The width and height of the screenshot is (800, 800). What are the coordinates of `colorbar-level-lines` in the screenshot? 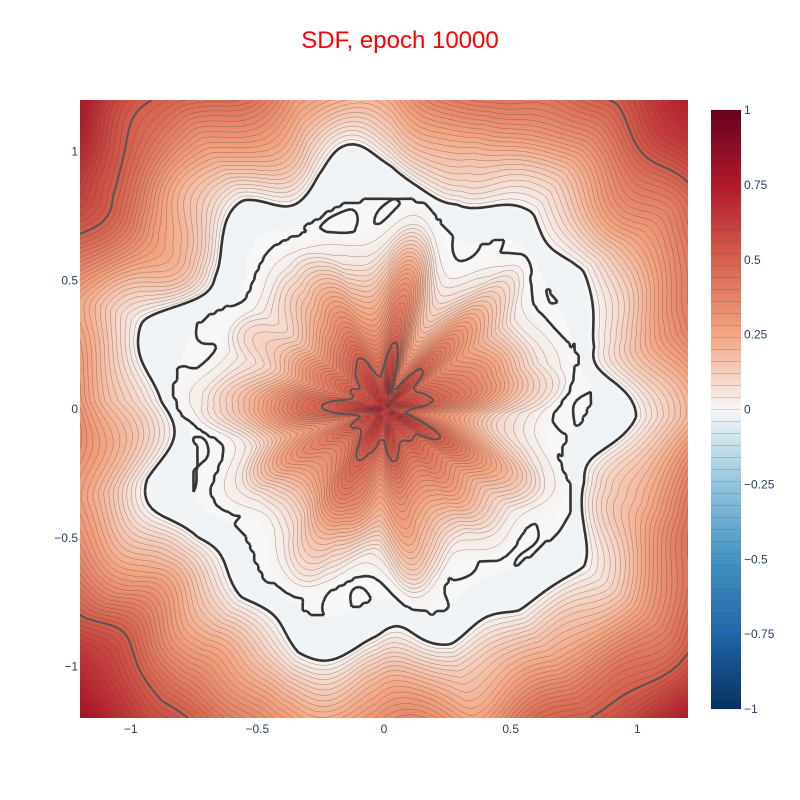 It's located at (726, 409).